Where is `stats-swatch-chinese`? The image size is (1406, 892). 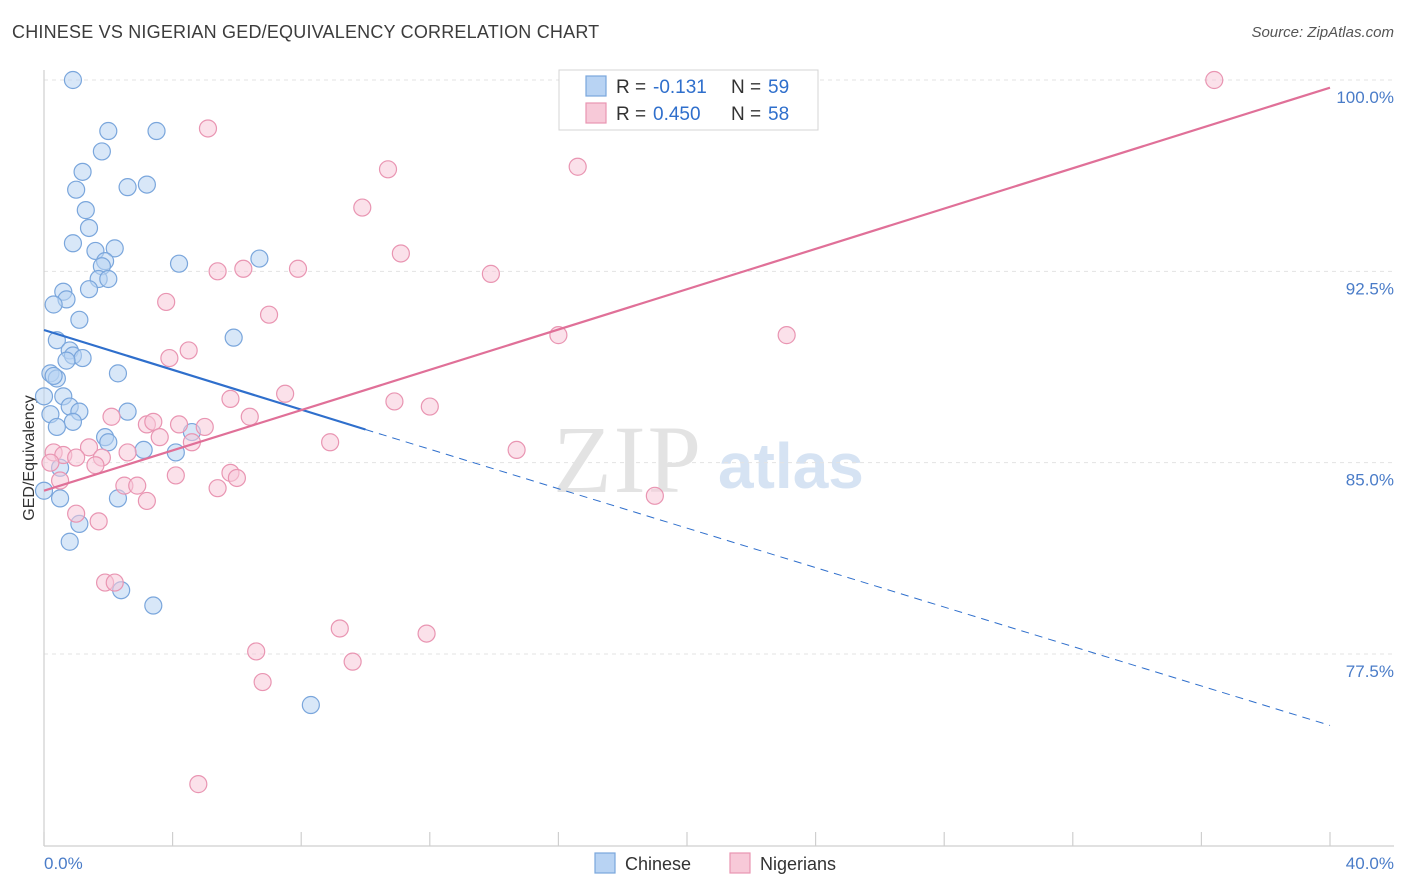
stats-swatch-chinese is located at coordinates (596, 86).